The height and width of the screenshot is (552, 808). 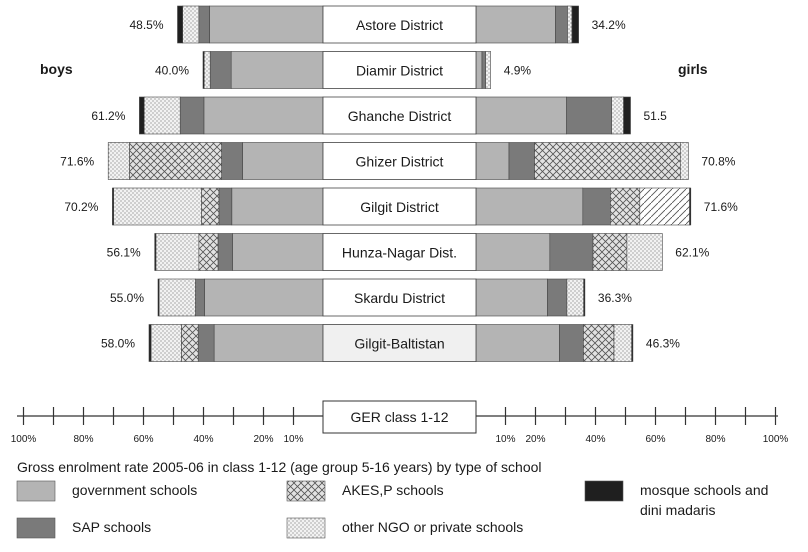 I want to click on district-name: Ghanche District, so click(x=400, y=116).